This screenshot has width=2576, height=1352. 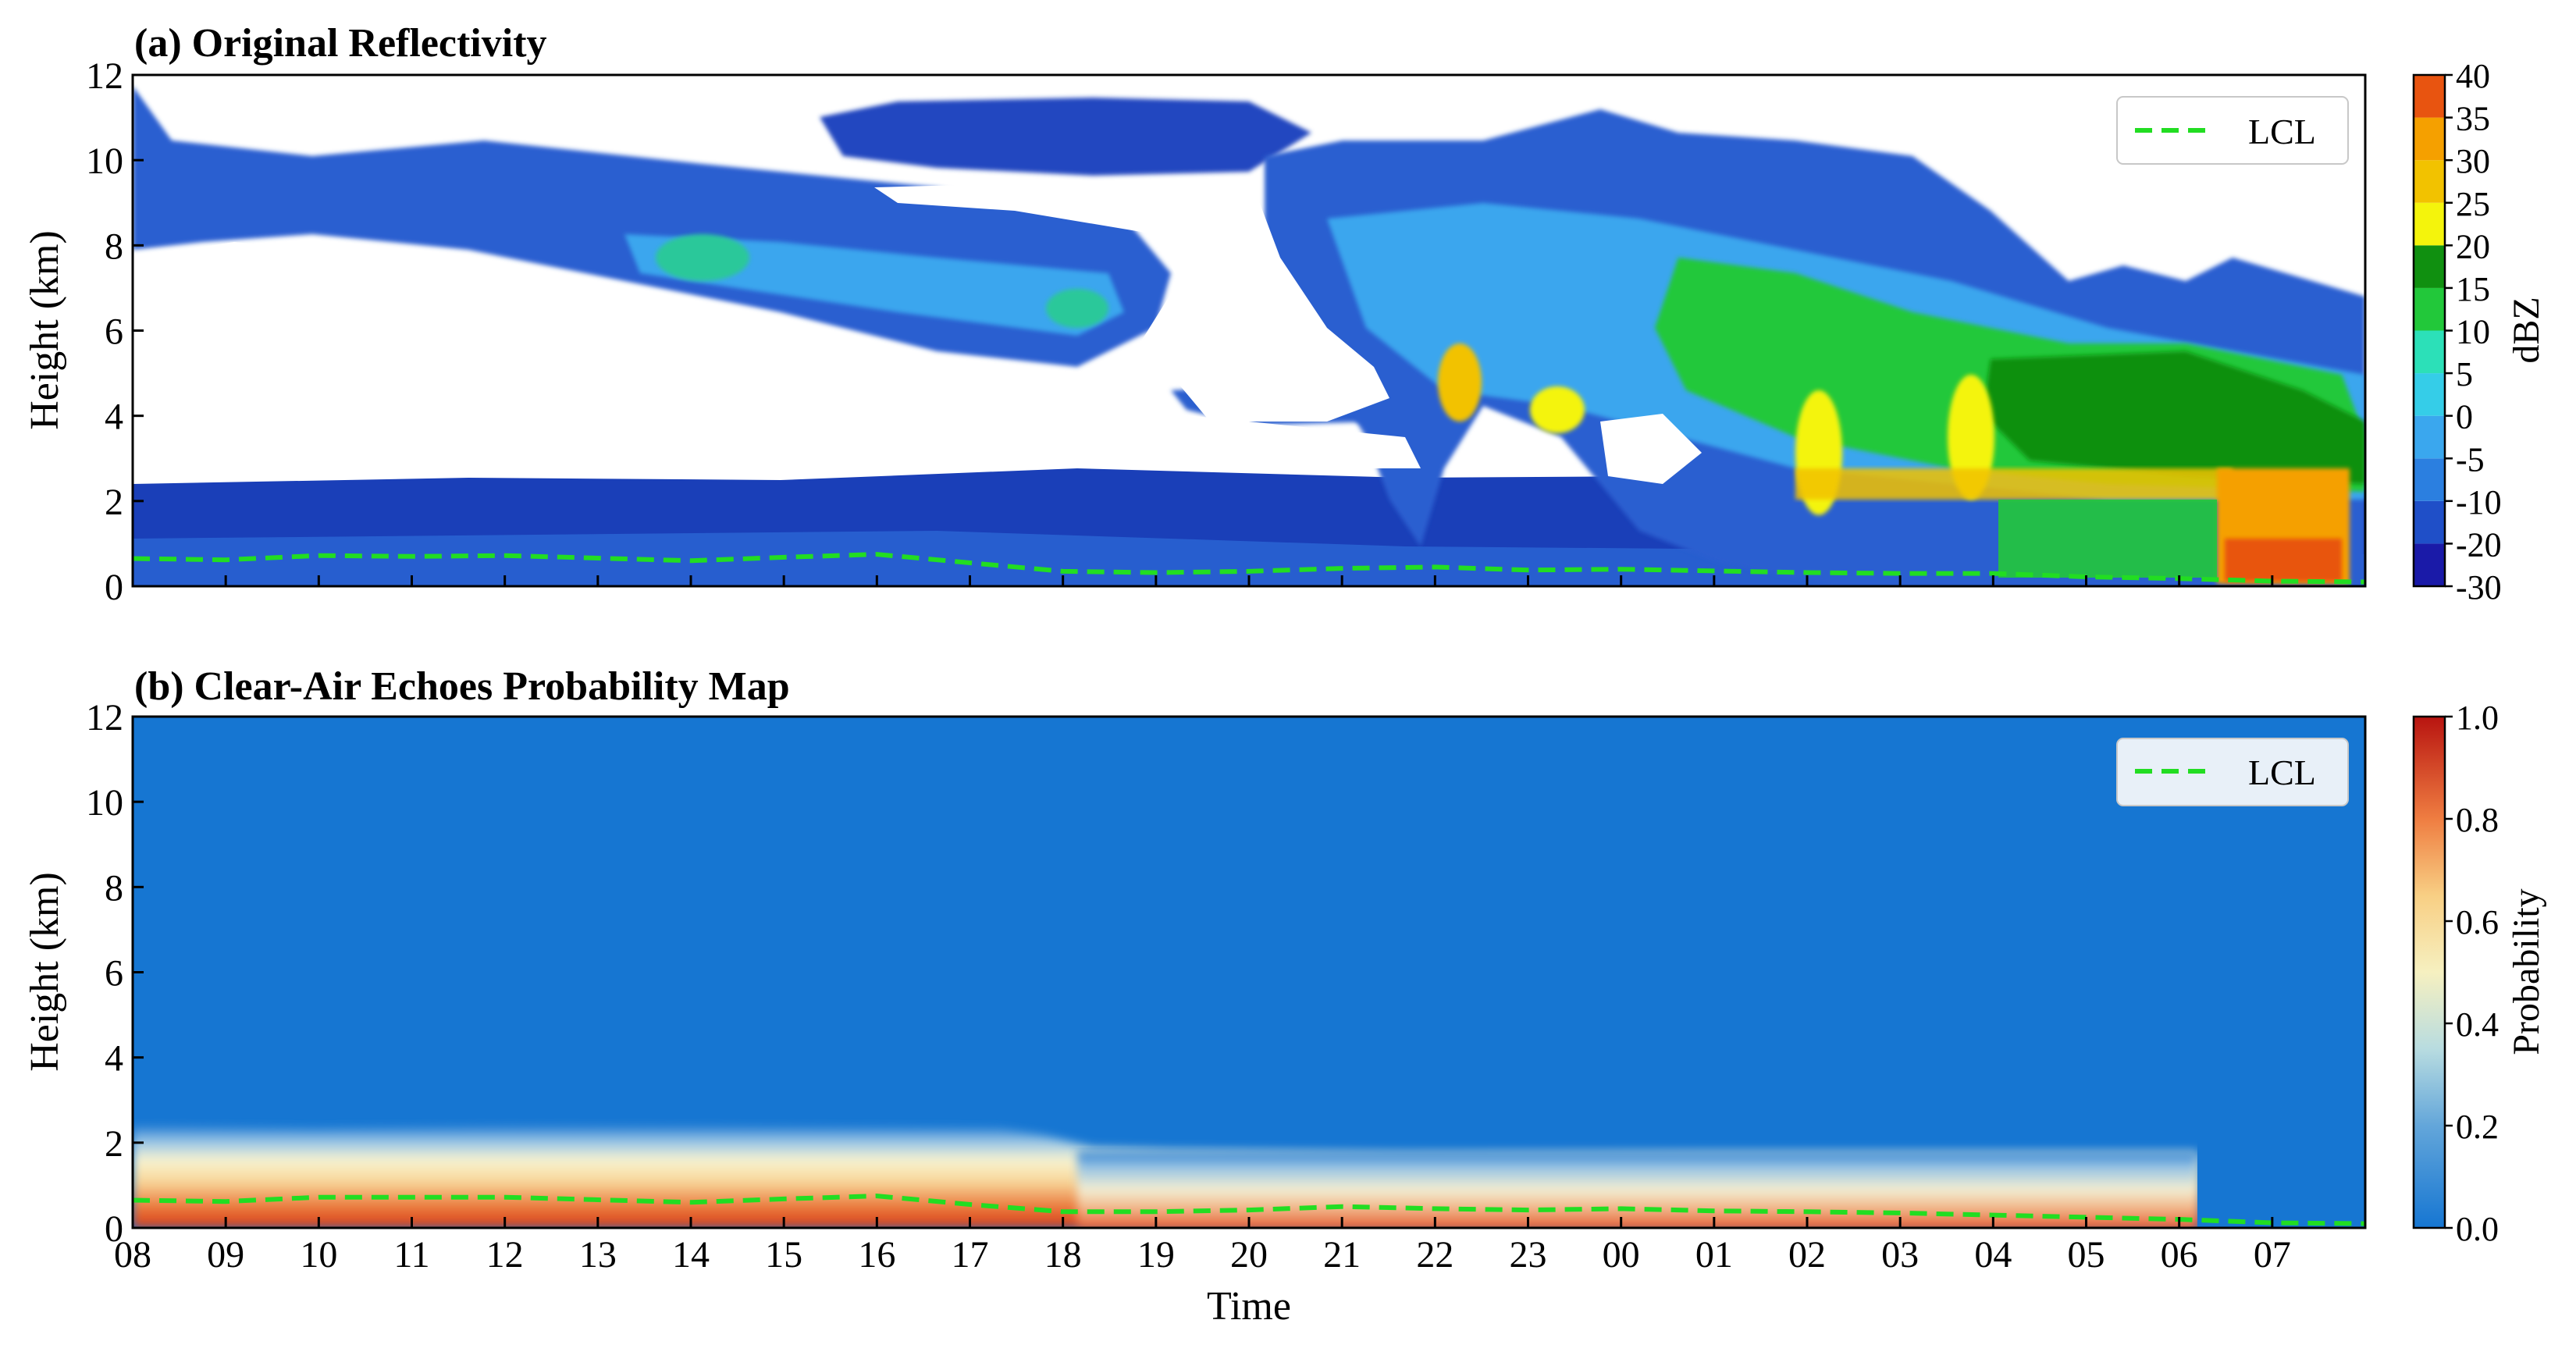 What do you see at coordinates (874, 285) in the screenshot?
I see `echo-upper-cloud-left-core` at bounding box center [874, 285].